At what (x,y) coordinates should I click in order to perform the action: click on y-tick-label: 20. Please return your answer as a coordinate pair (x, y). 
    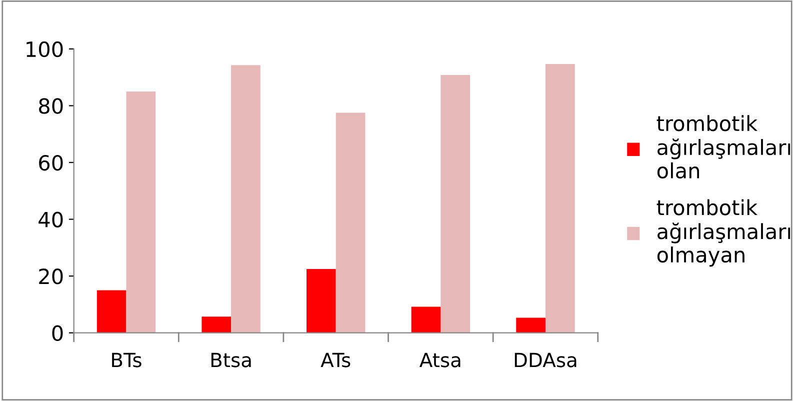
    Looking at the image, I should click on (51, 276).